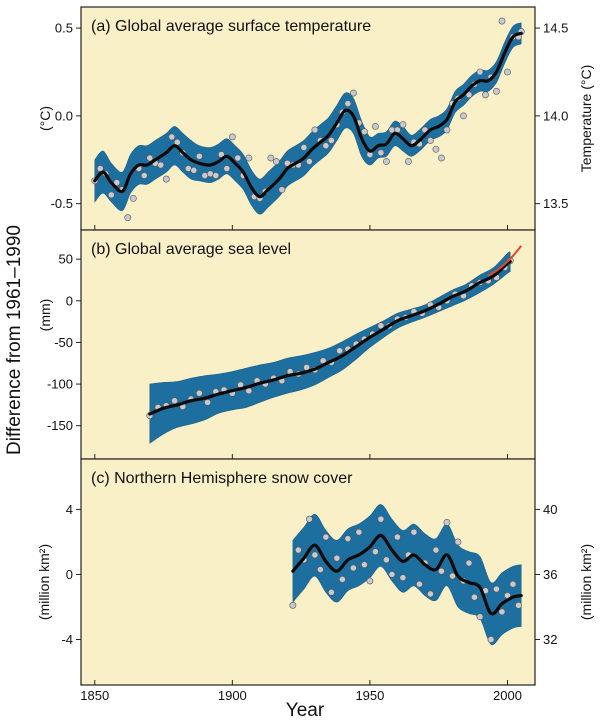  What do you see at coordinates (69, 509) in the screenshot?
I see `y-tick-label: 4` at bounding box center [69, 509].